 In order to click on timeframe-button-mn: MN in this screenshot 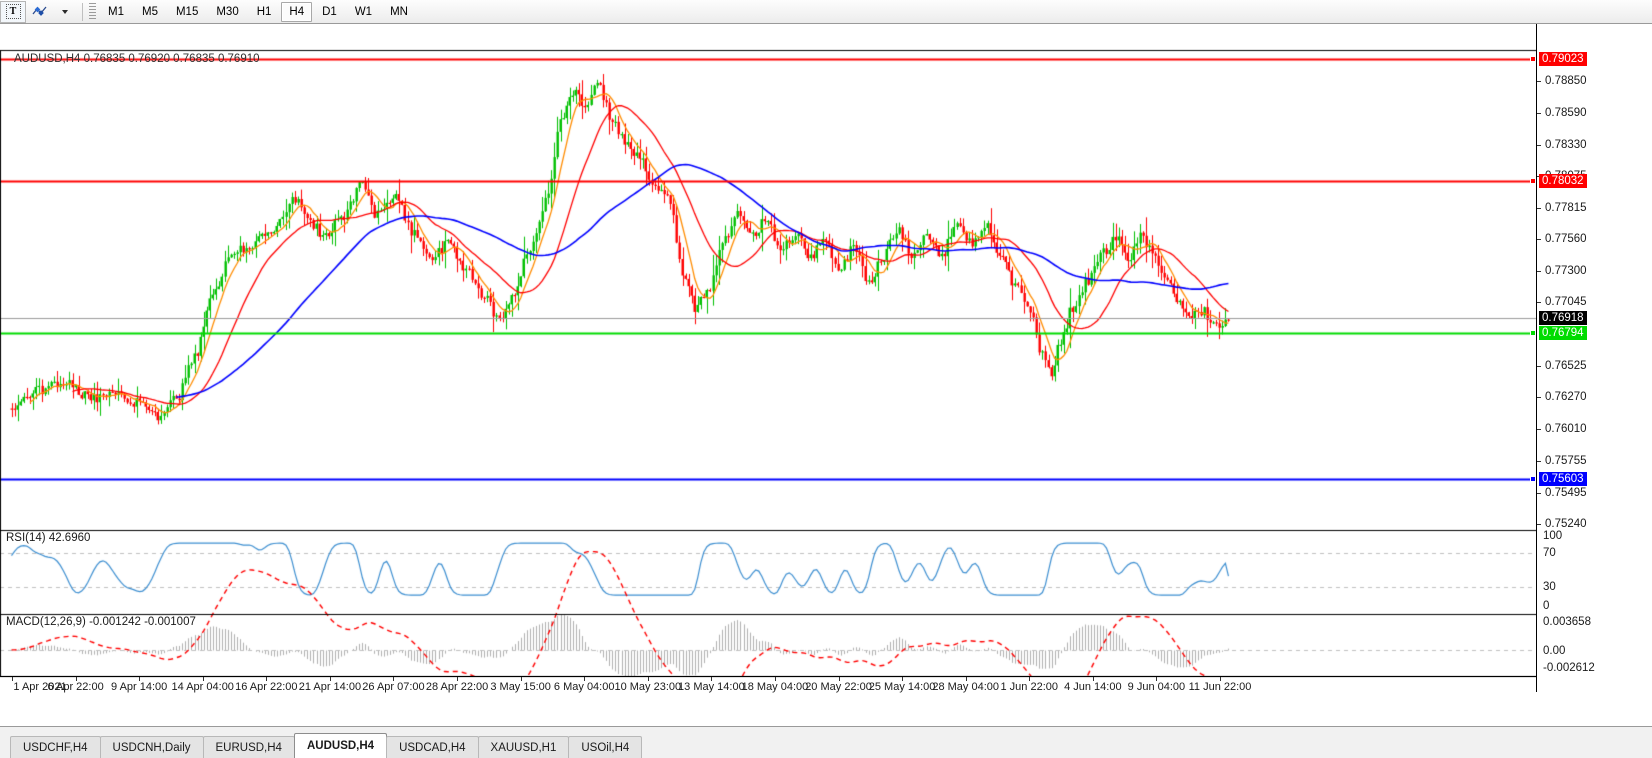, I will do `click(399, 11)`.